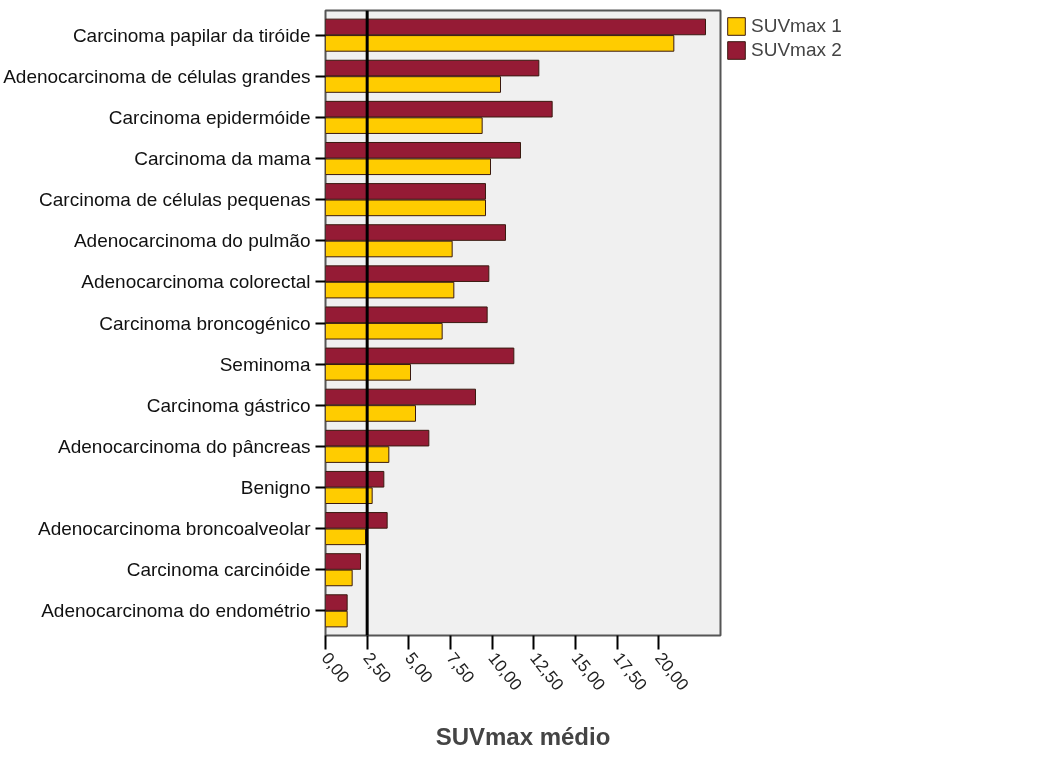 The width and height of the screenshot is (1040, 760). Describe the element at coordinates (228, 405) in the screenshot. I see `y-tick-label: Carcinoma gástrico` at that location.